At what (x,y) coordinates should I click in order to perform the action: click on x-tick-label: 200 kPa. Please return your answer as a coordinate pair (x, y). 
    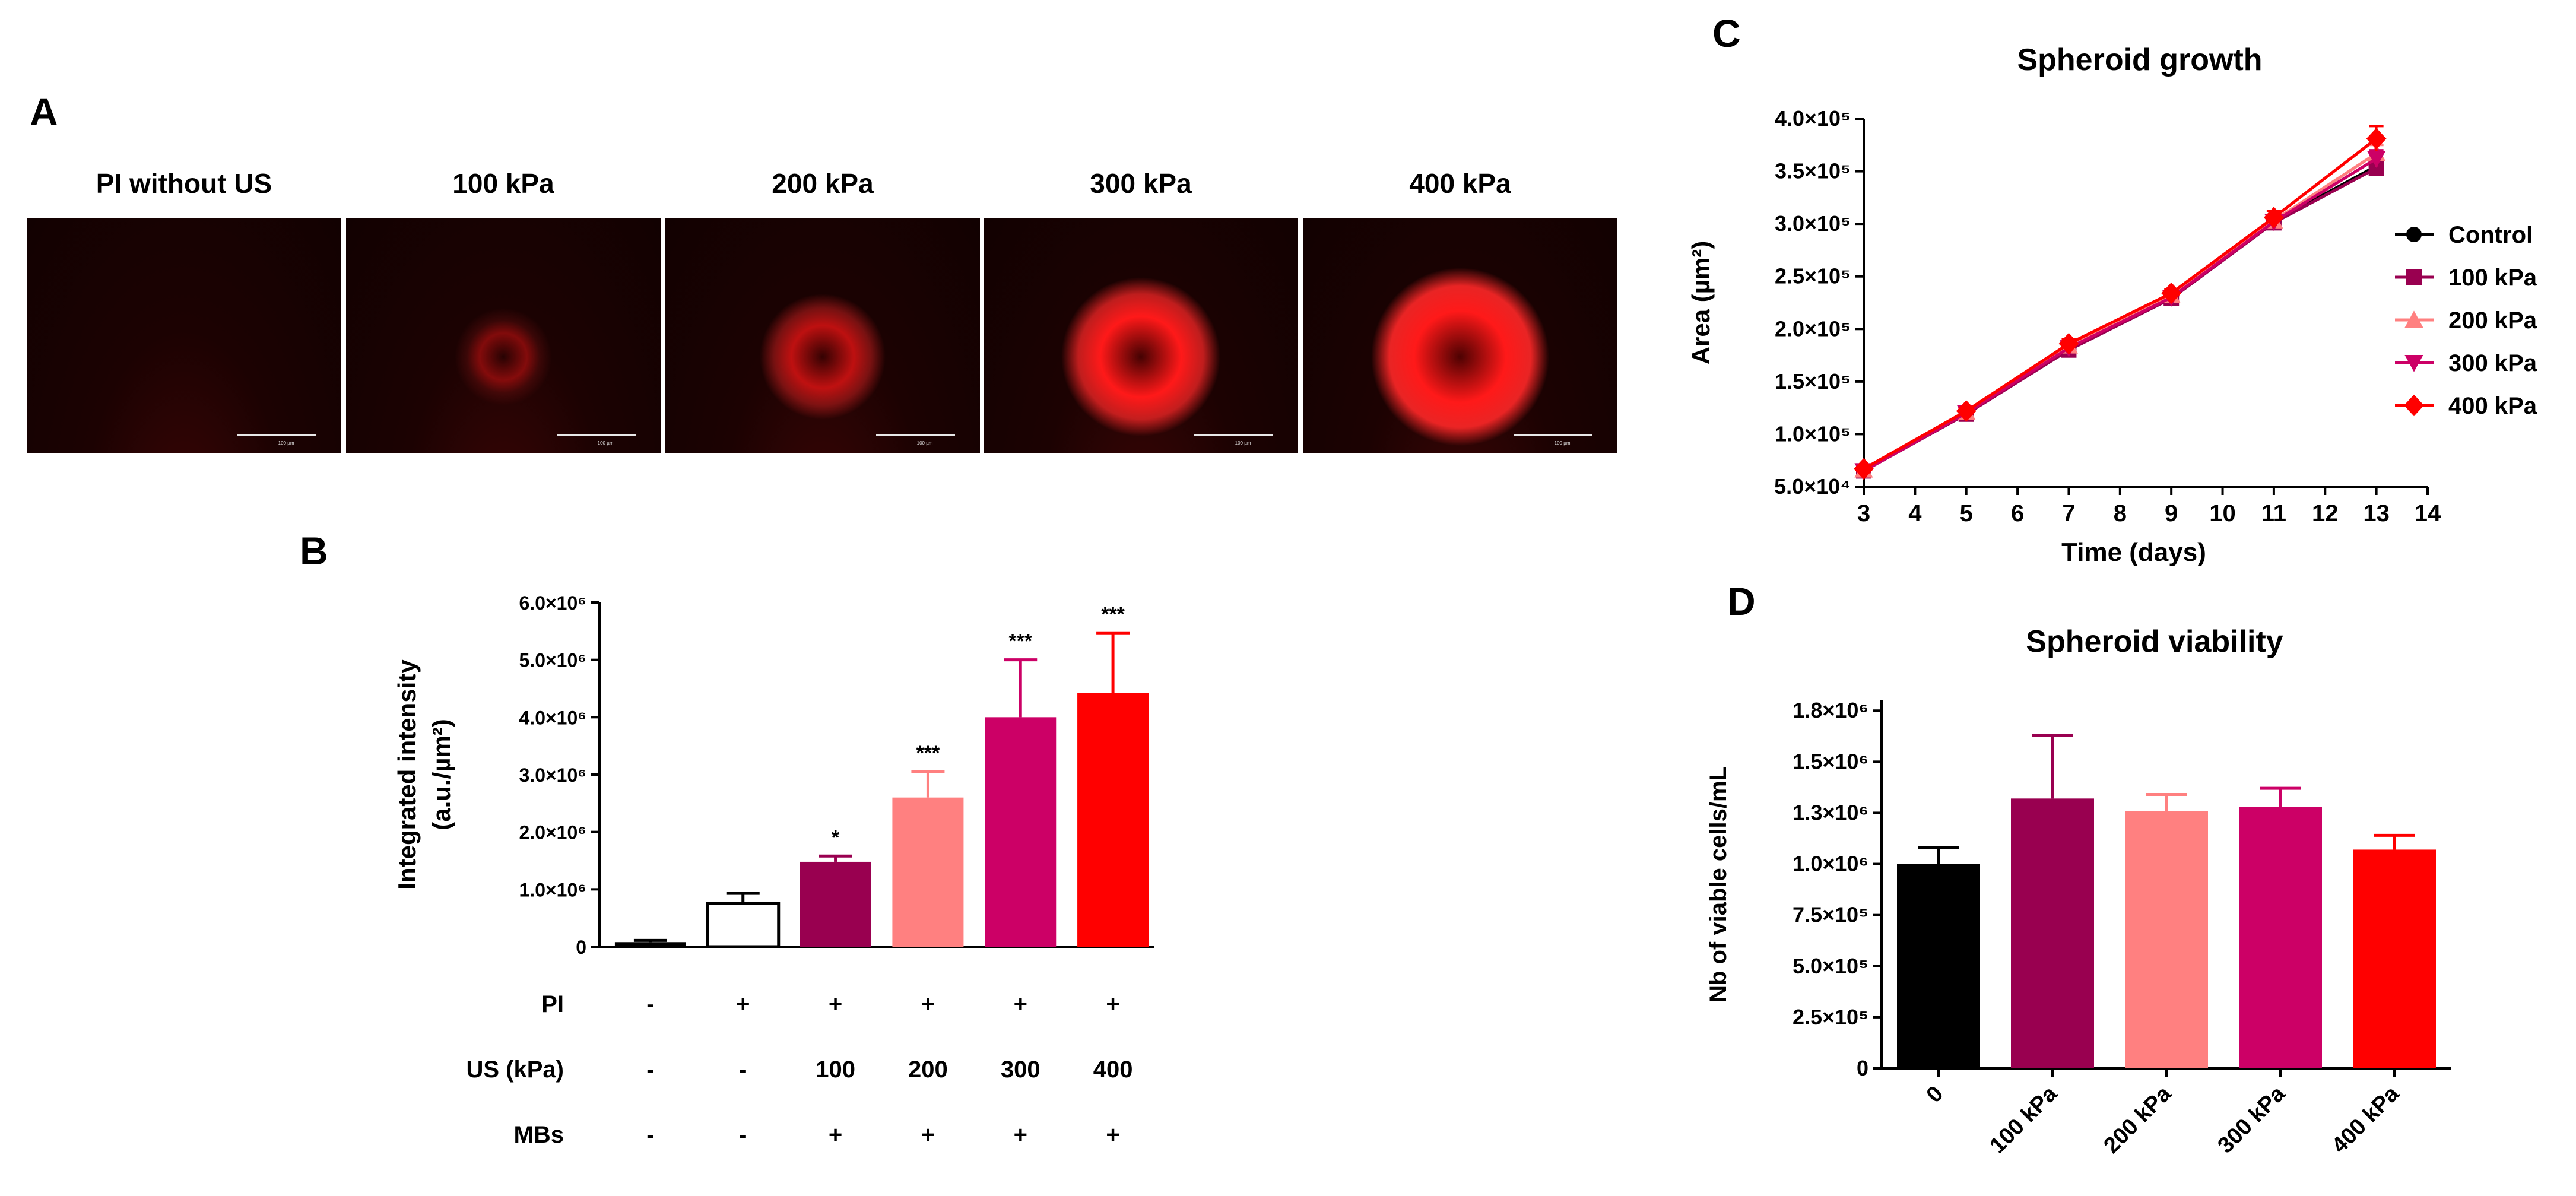
    Looking at the image, I should click on (2138, 1119).